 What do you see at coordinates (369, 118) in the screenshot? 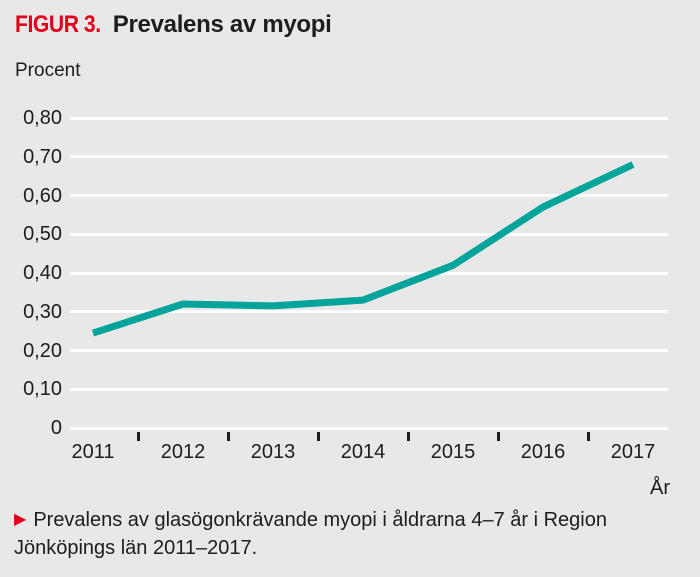
I see `gridline-y-0,80` at bounding box center [369, 118].